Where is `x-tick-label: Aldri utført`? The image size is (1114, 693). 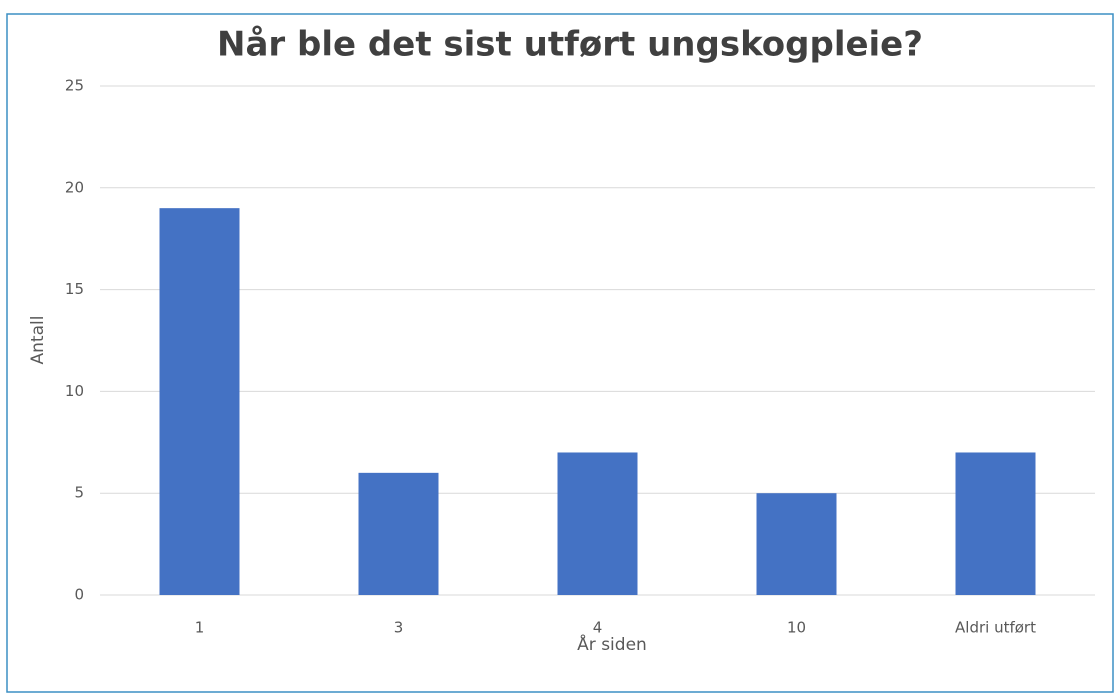
x-tick-label: Aldri utført is located at coordinates (995, 628).